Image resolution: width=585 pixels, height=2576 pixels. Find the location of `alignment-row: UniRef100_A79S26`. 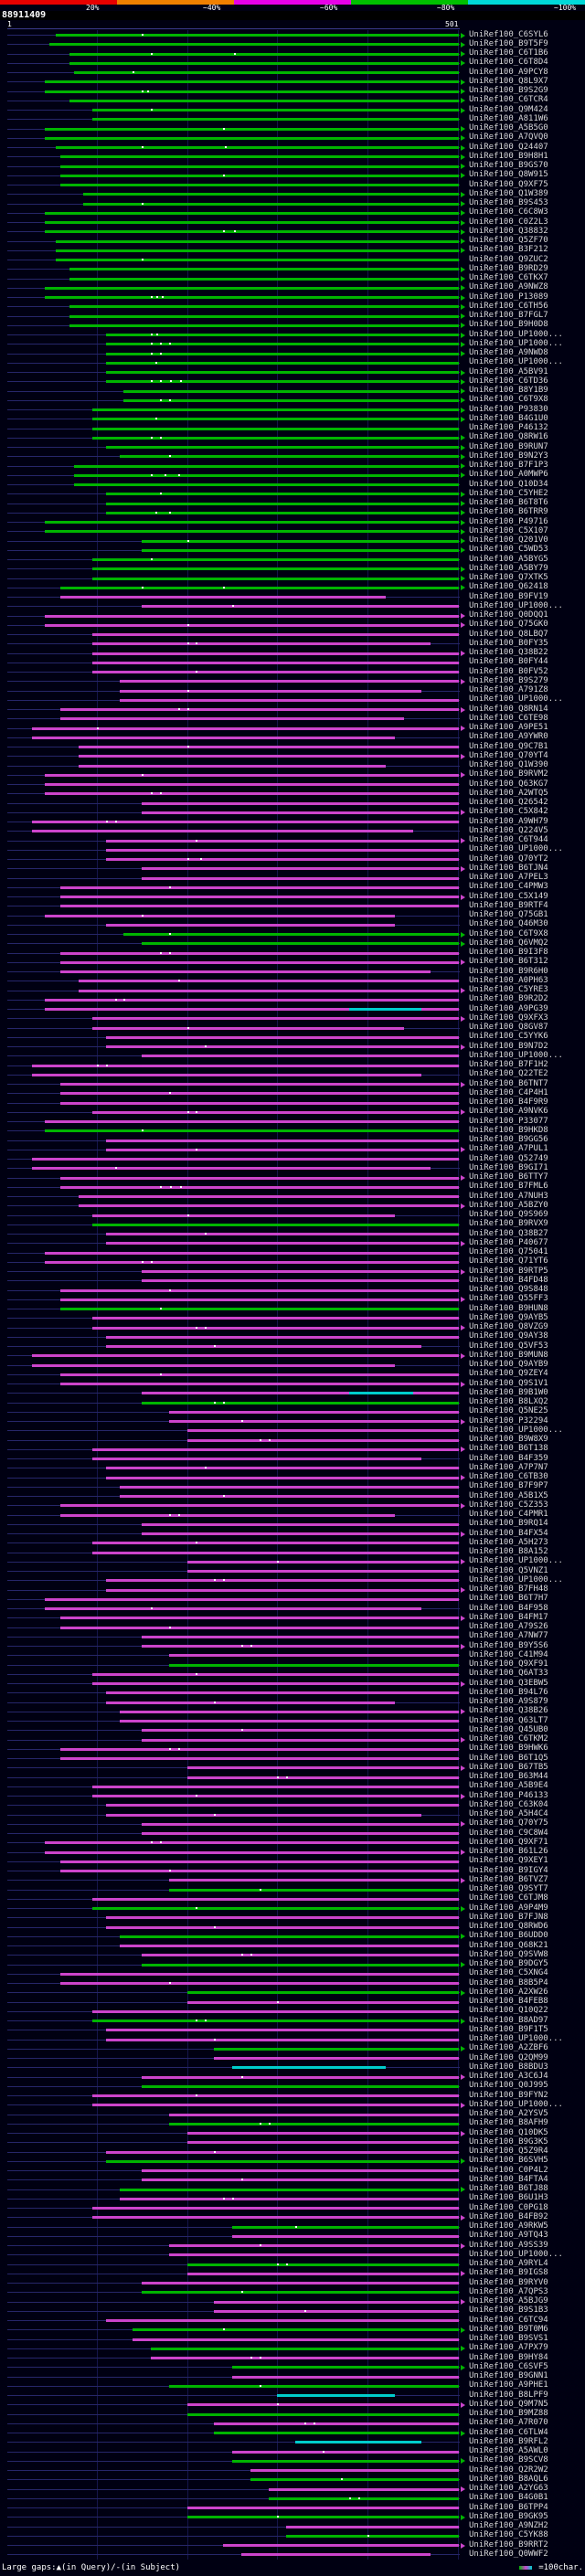

alignment-row: UniRef100_A79S26 is located at coordinates (293, 1627).